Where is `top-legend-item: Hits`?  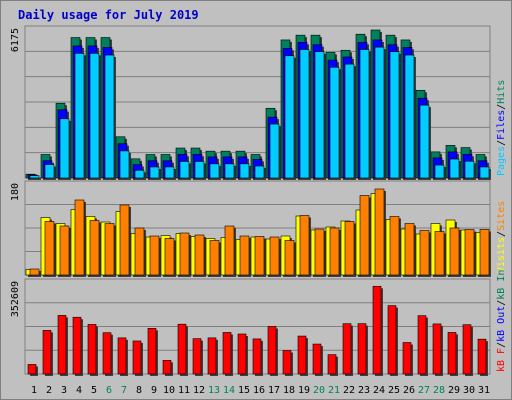 top-legend-item: Hits is located at coordinates (501, 92).